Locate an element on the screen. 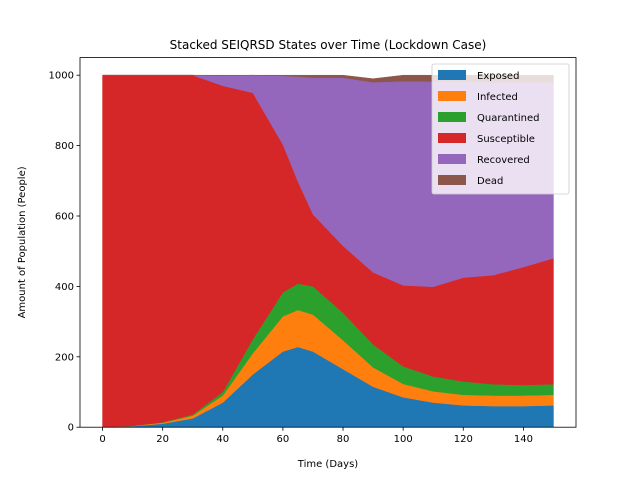  y-tick-label: 1000 is located at coordinates (61, 76).